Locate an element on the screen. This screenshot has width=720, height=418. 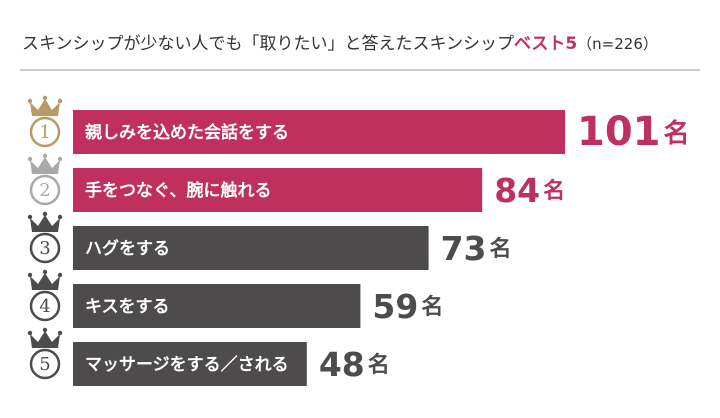
rank-number: 3 is located at coordinates (44, 248).